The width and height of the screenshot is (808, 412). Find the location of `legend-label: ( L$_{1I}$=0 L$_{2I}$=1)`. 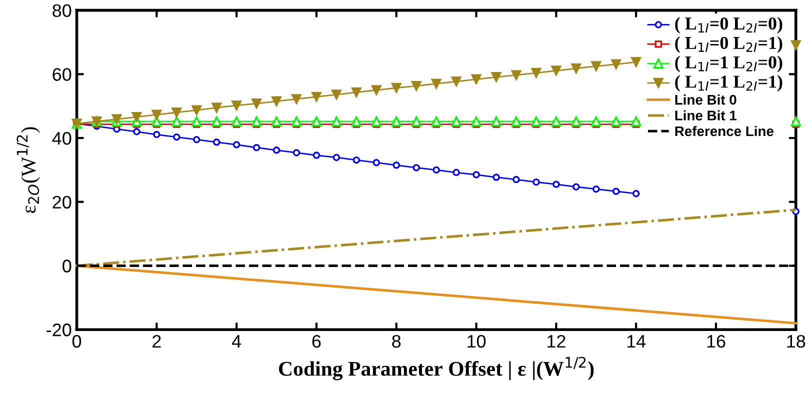

legend-label: ( L$_{1I}$=0 L$_{2I}$=1) is located at coordinates (728, 44).